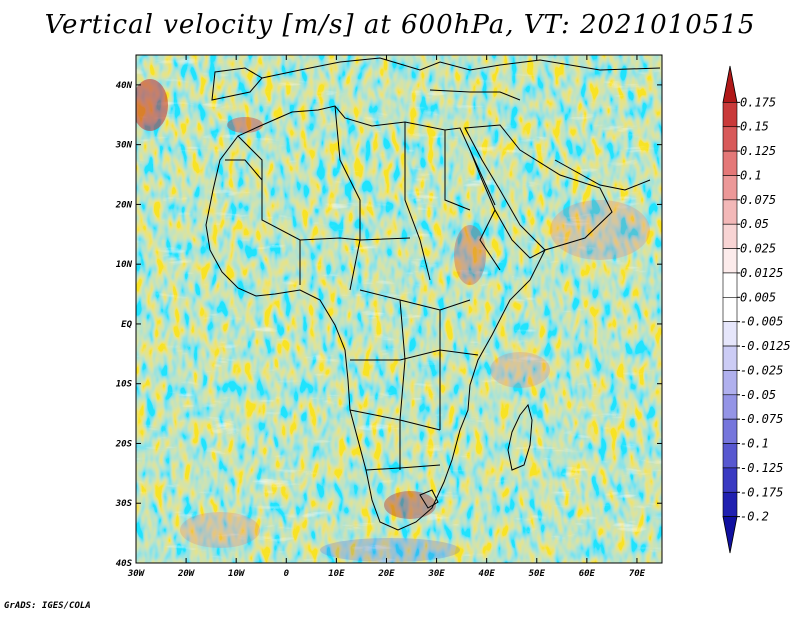  What do you see at coordinates (761, 370) in the screenshot?
I see `colorbar-label: -0.025` at bounding box center [761, 370].